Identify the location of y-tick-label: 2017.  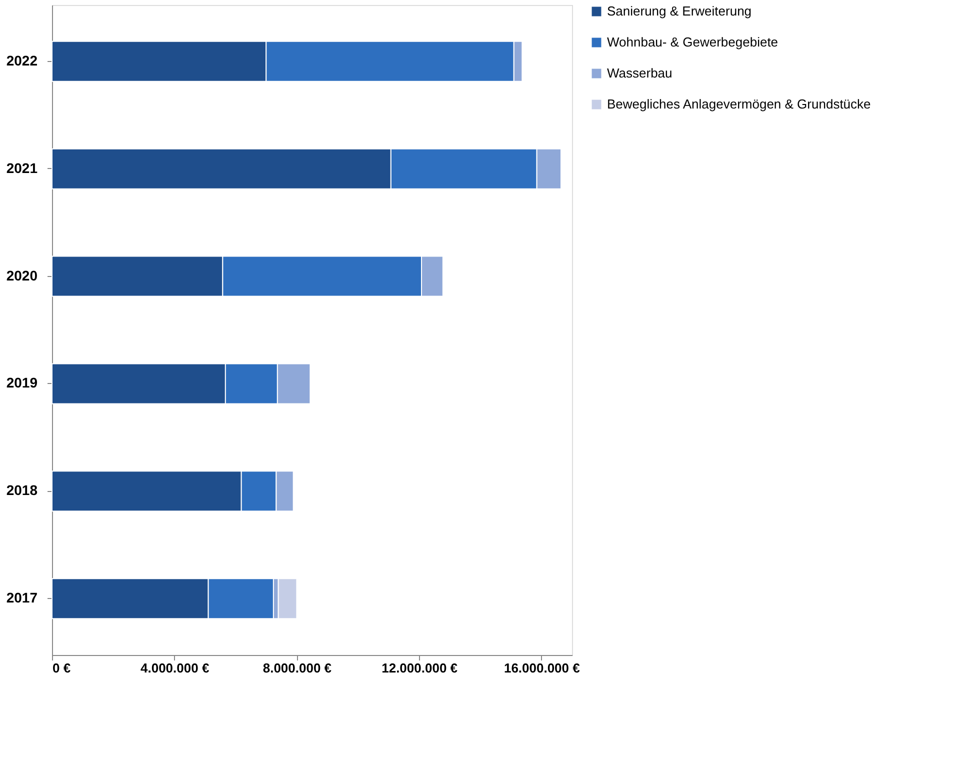
(22, 598).